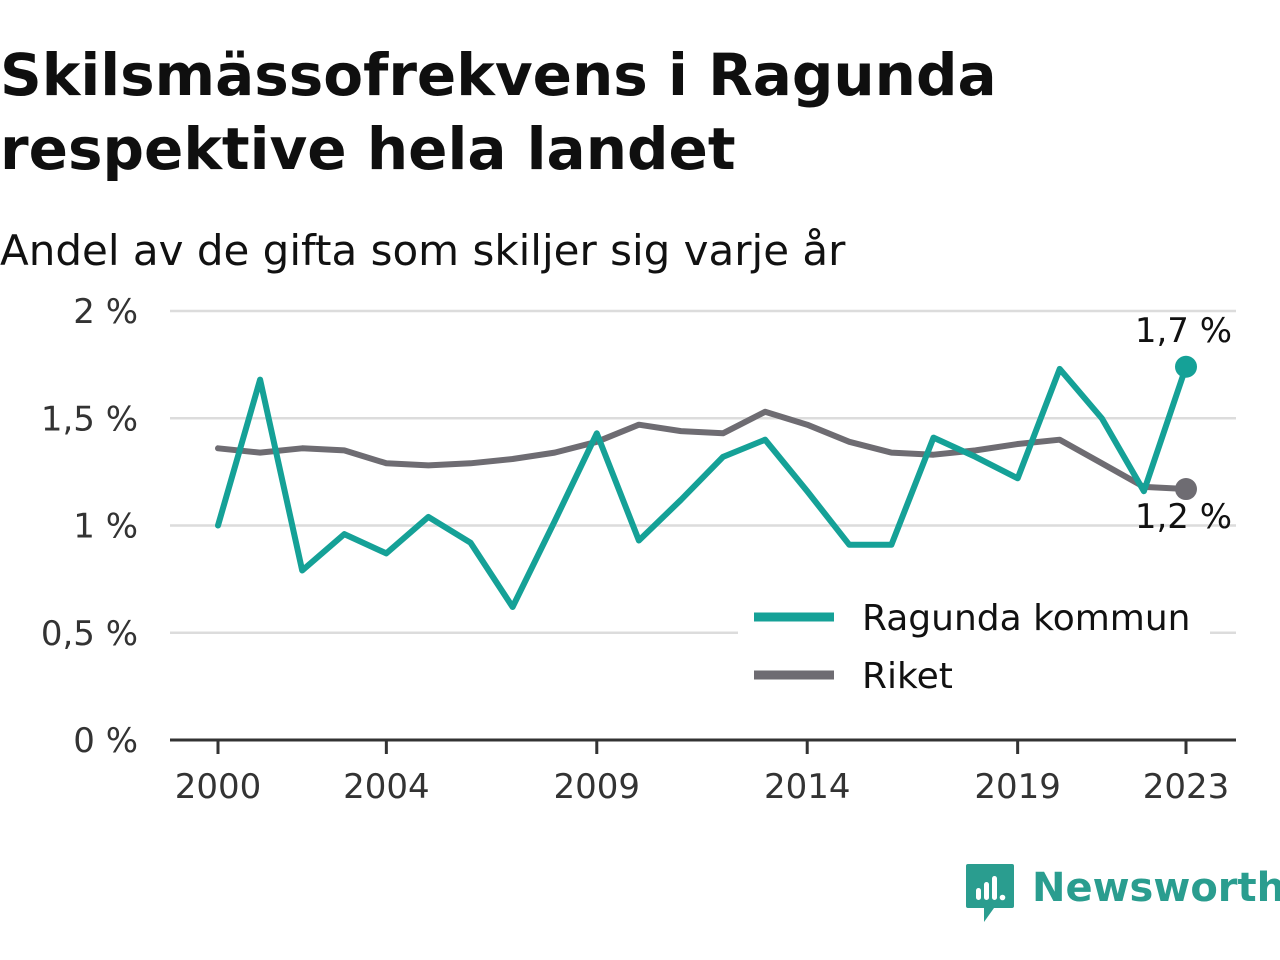 The image size is (1280, 960). What do you see at coordinates (105, 527) in the screenshot?
I see `y-tick-label: 1 %` at bounding box center [105, 527].